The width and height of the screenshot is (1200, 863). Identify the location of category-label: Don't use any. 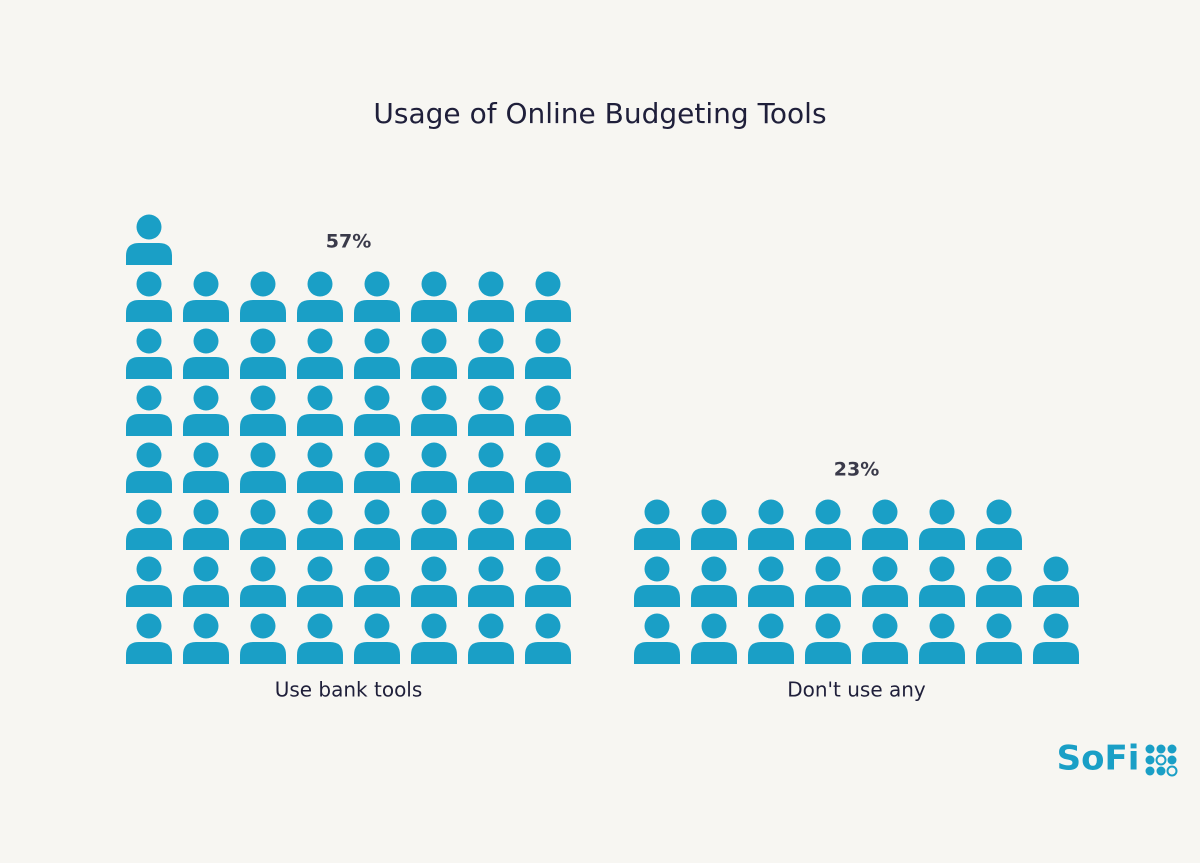
(856, 690).